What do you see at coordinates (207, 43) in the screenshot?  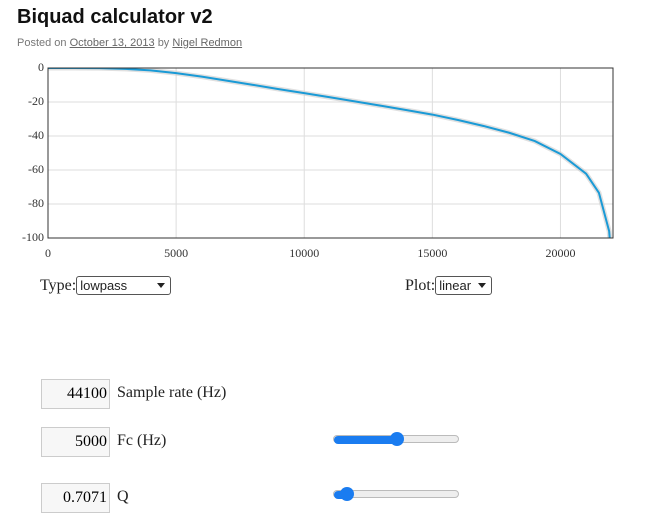 I see `author-link: Nigel Redmon` at bounding box center [207, 43].